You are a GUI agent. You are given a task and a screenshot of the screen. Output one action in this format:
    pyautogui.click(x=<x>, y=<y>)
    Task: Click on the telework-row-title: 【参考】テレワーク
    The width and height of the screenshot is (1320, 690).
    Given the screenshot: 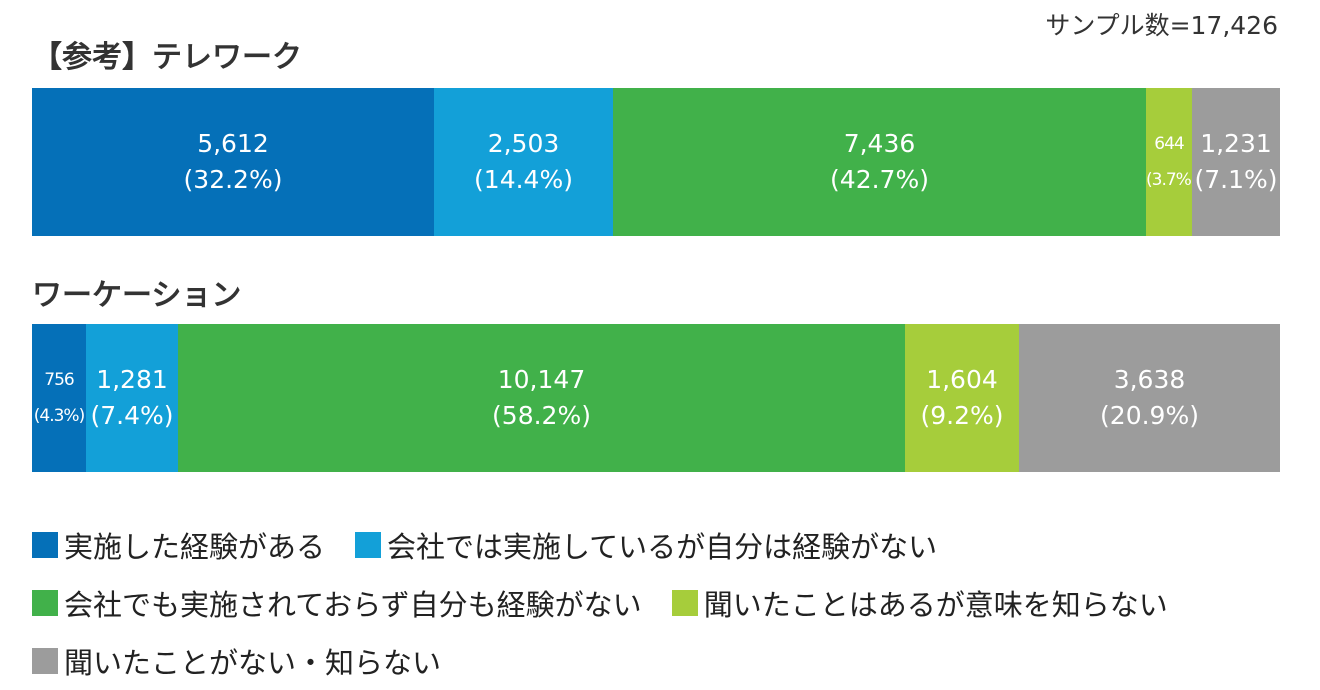 What is the action you would take?
    pyautogui.click(x=167, y=57)
    